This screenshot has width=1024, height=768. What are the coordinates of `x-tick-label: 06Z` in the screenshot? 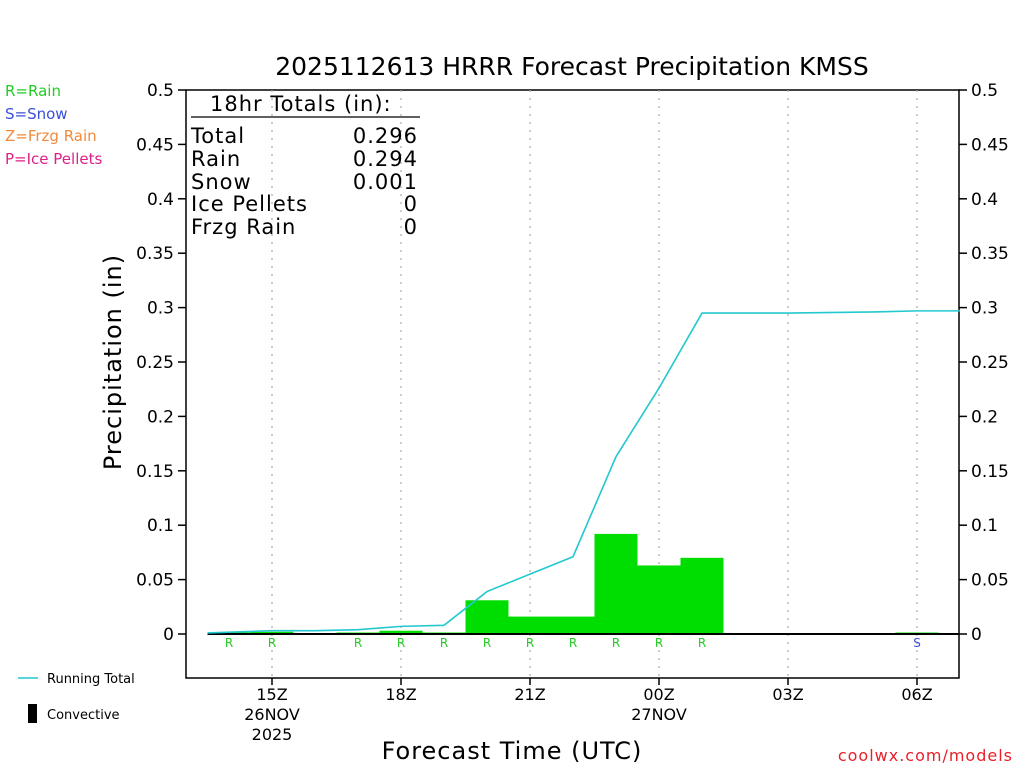 It's located at (916, 694).